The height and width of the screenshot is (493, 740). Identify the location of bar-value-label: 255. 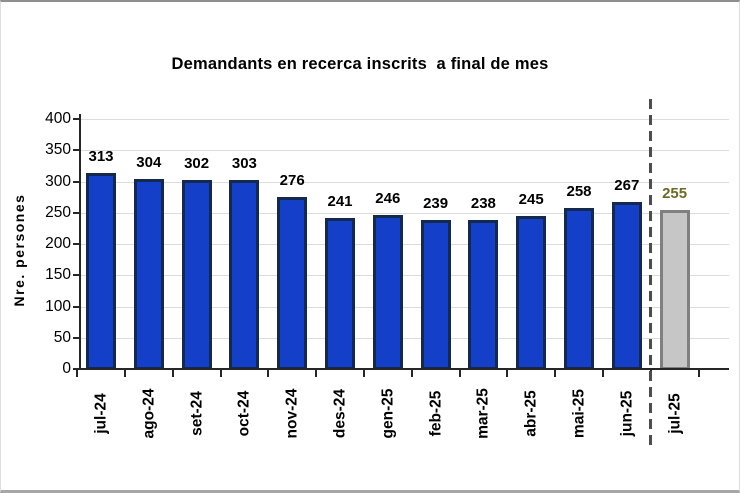
(675, 193).